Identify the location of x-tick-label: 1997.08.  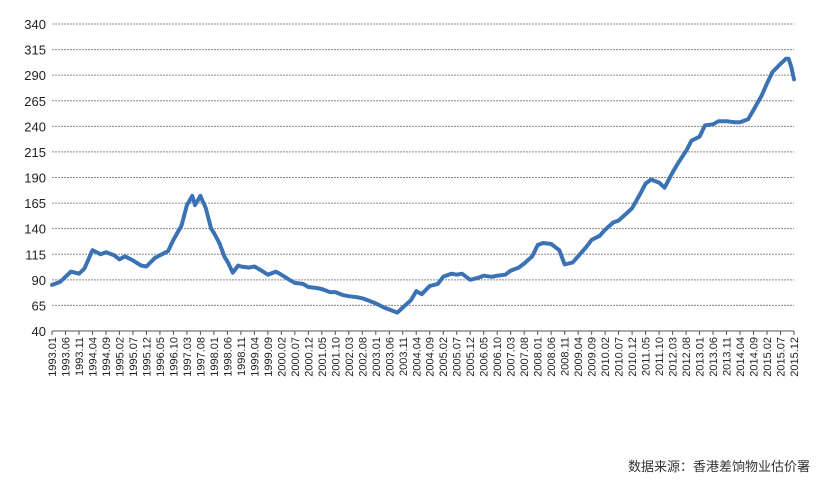
(201, 357).